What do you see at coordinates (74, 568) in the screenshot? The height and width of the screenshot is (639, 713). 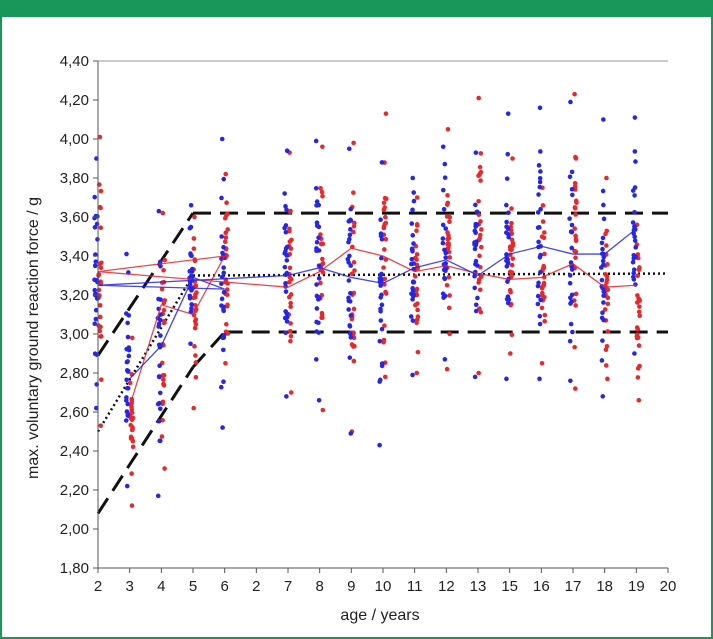 I see `y-tick-label: 1,80` at bounding box center [74, 568].